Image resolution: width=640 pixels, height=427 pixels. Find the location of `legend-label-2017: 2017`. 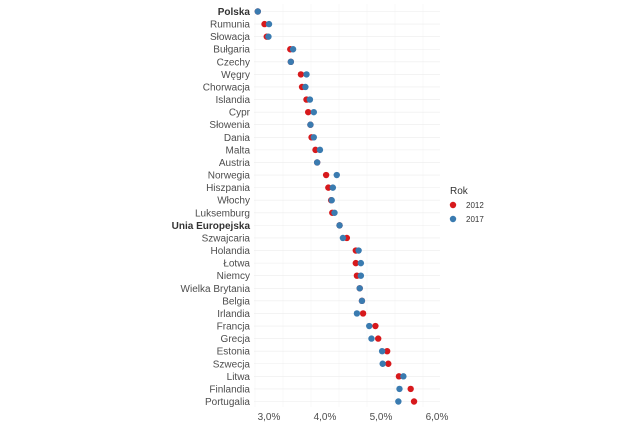

legend-label-2017: 2017 is located at coordinates (475, 219).